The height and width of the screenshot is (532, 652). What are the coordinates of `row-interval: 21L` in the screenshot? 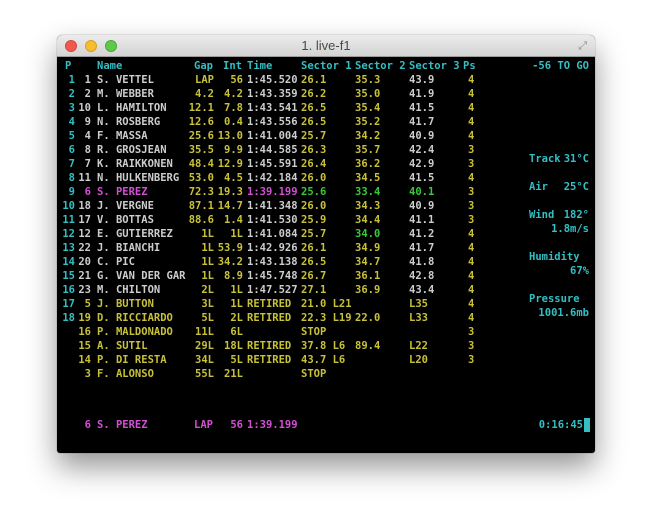 It's located at (233, 374).